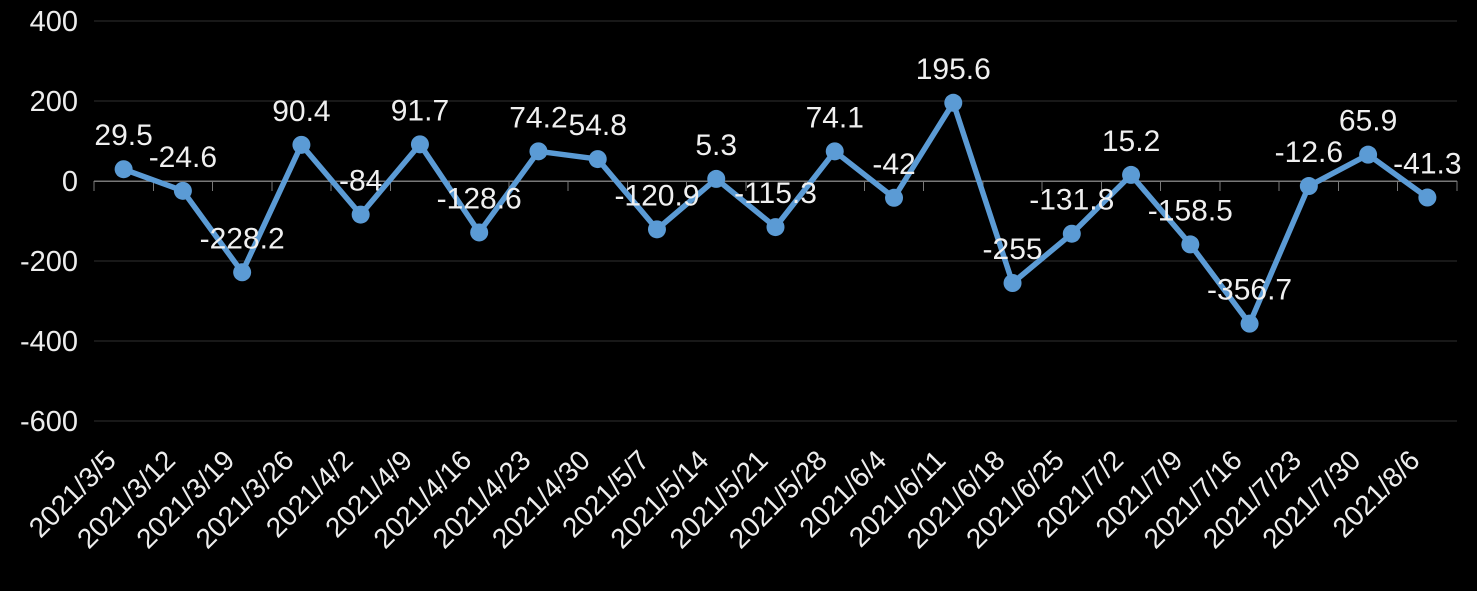 This screenshot has height=591, width=1477. I want to click on y-axis-label: -600, so click(49, 422).